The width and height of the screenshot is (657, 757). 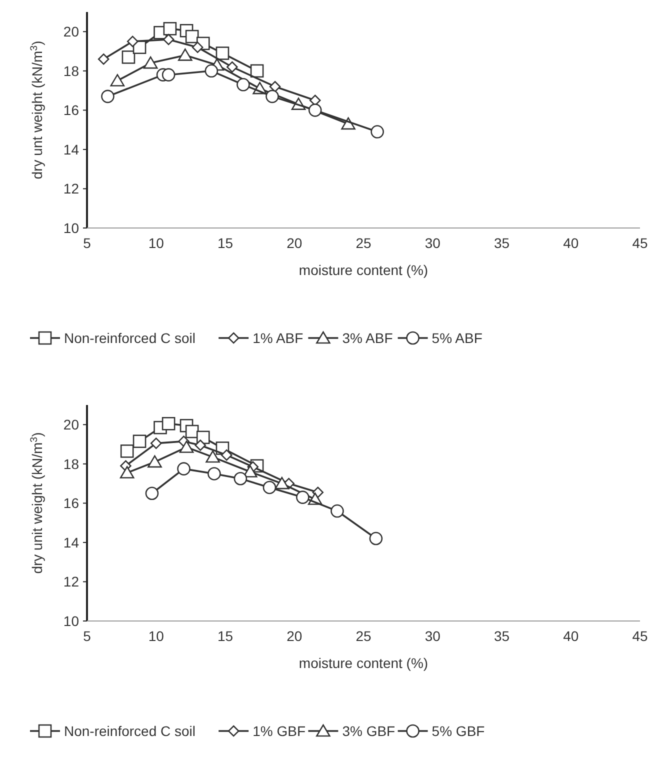 What do you see at coordinates (367, 338) in the screenshot?
I see `legend-label: 3% ABF` at bounding box center [367, 338].